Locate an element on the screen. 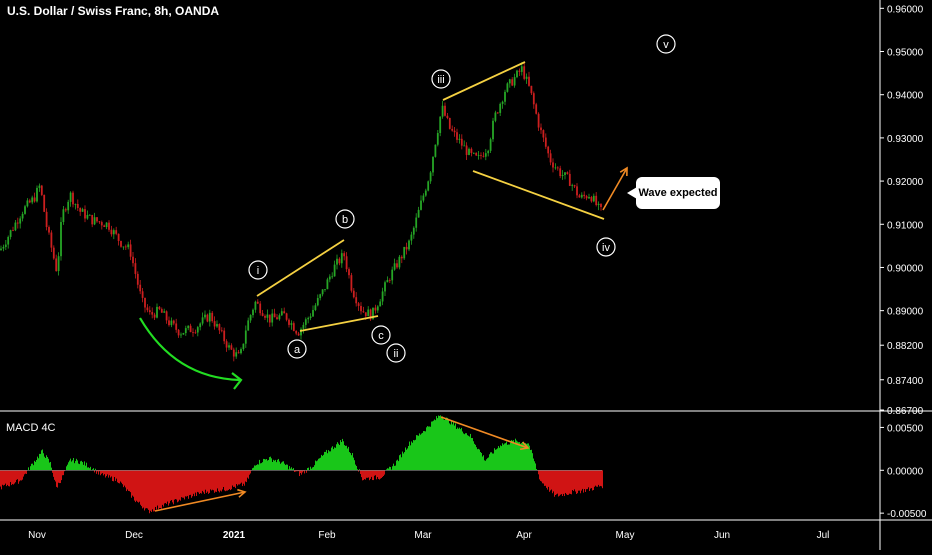 The height and width of the screenshot is (555, 932). wave-label-ii: ii is located at coordinates (396, 353).